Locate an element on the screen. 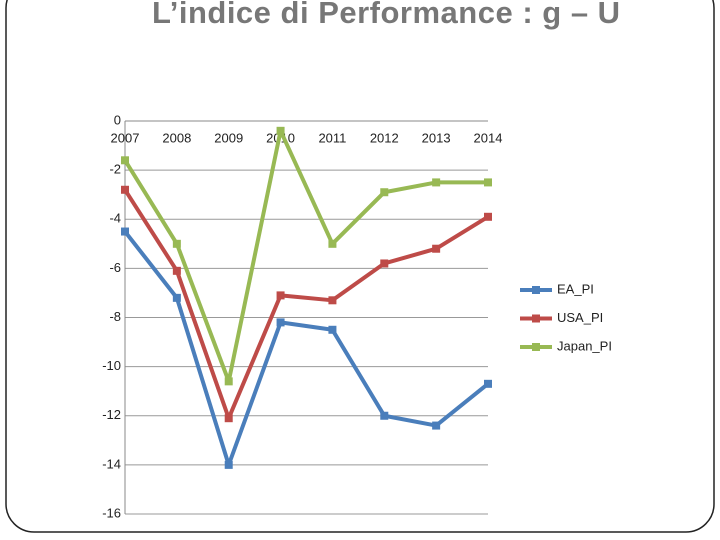 The image size is (720, 540). x-tick-label: 2008 is located at coordinates (176, 137).